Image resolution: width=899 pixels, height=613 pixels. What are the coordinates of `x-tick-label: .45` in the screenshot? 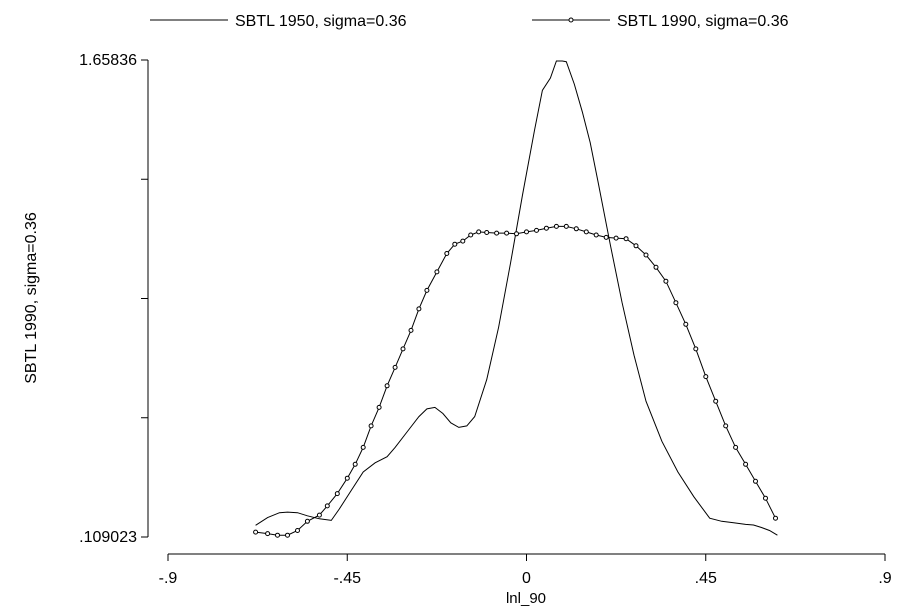 It's located at (706, 578).